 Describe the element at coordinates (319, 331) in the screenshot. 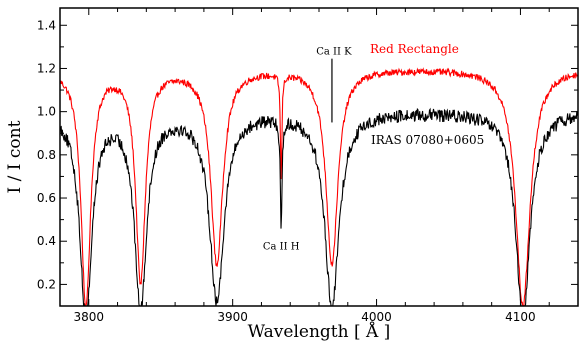

I see `x-axis-title: Wavelength [ Å ]` at that location.